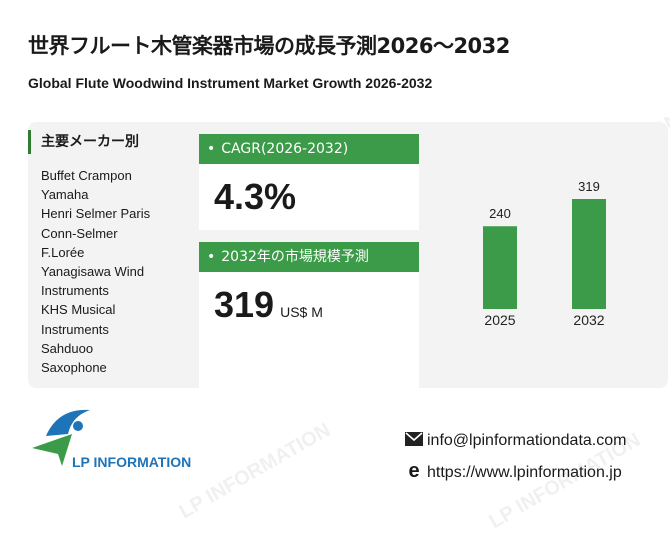 Image resolution: width=670 pixels, height=534 pixels. I want to click on market-size-label: 2032年の市場規模予測, so click(295, 257).